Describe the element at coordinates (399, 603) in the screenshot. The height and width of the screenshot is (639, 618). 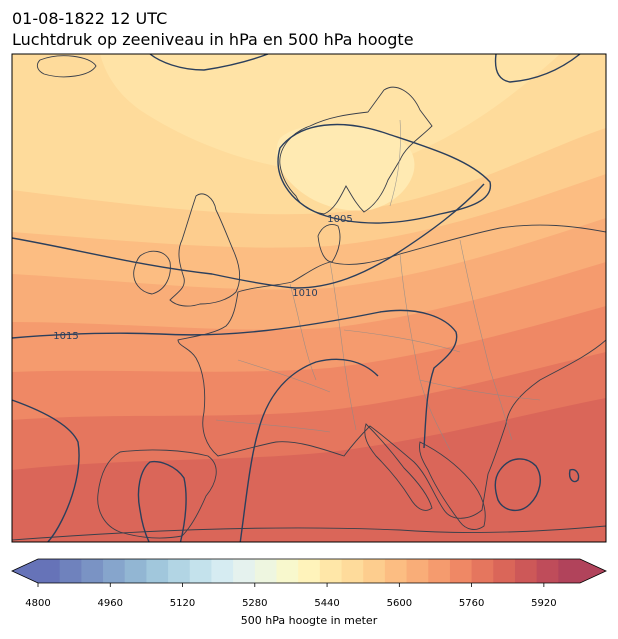
I see `colorbar-tick-label: 5600` at that location.